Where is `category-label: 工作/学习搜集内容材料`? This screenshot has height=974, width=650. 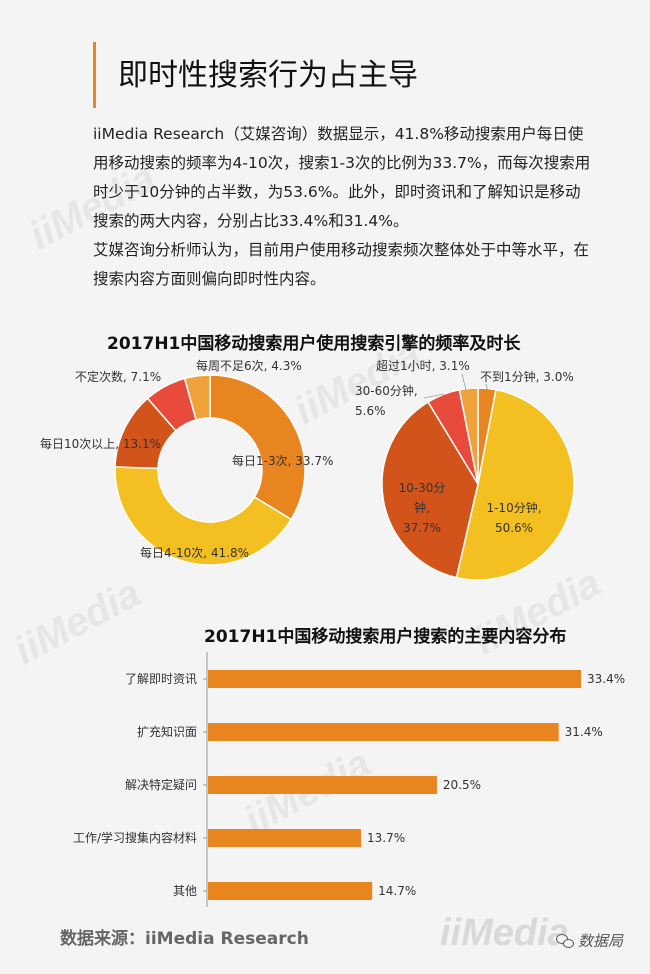 category-label: 工作/学习搜集内容材料 is located at coordinates (135, 837).